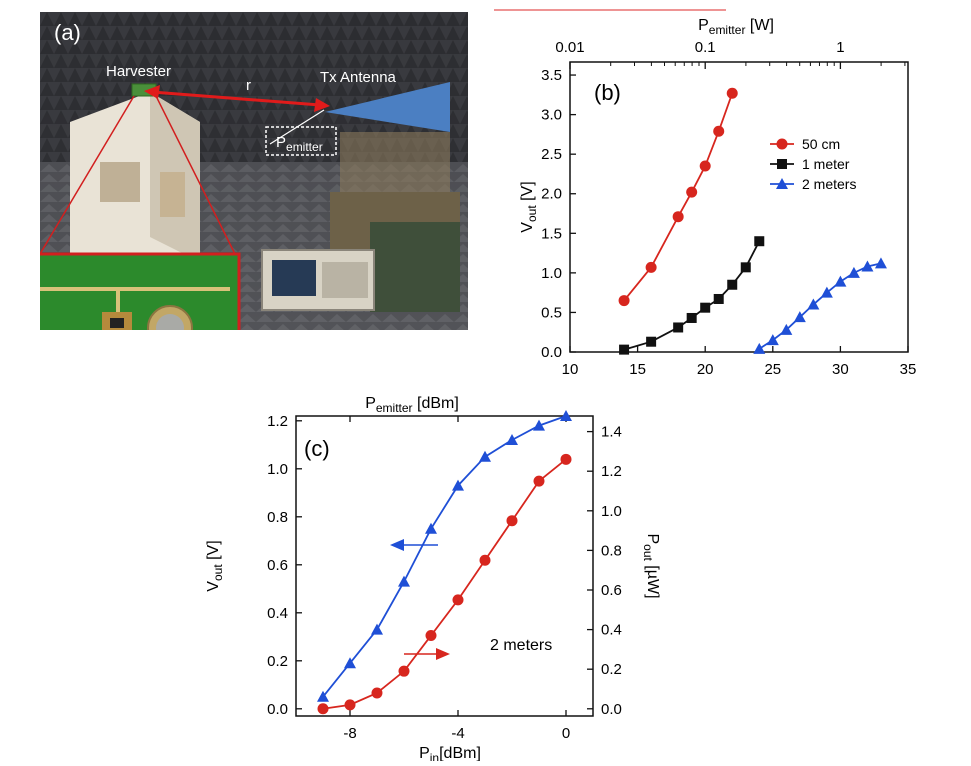 The width and height of the screenshot is (971, 766). What do you see at coordinates (277, 709) in the screenshot?
I see `chart-c-y-tick-label: 0.0` at bounding box center [277, 709].